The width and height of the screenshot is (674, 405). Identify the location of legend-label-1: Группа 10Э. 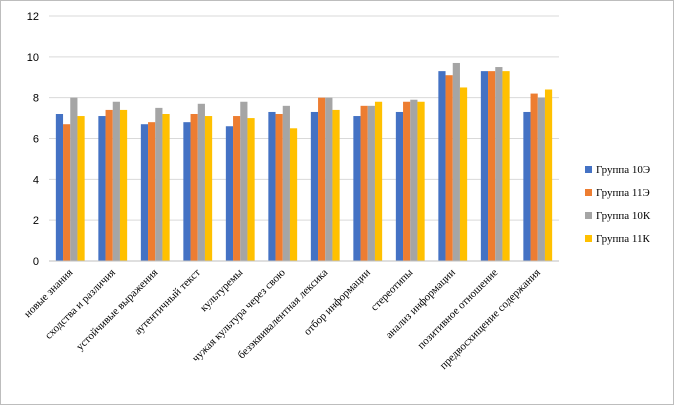
(623, 170).